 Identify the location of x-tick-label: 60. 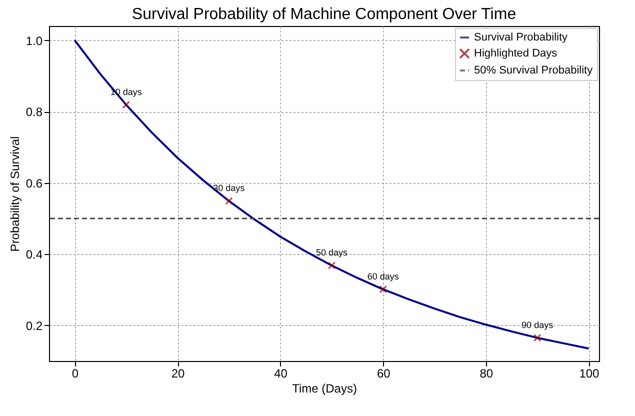
(383, 373).